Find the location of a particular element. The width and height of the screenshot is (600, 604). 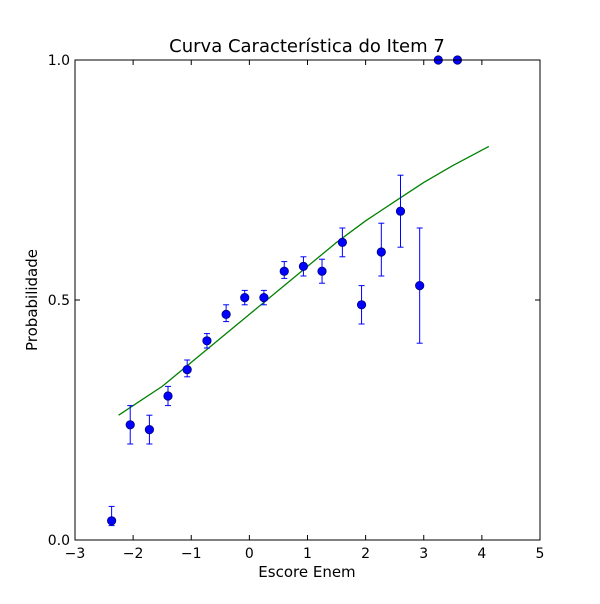

x-tick-label-7: 4 is located at coordinates (481, 554).